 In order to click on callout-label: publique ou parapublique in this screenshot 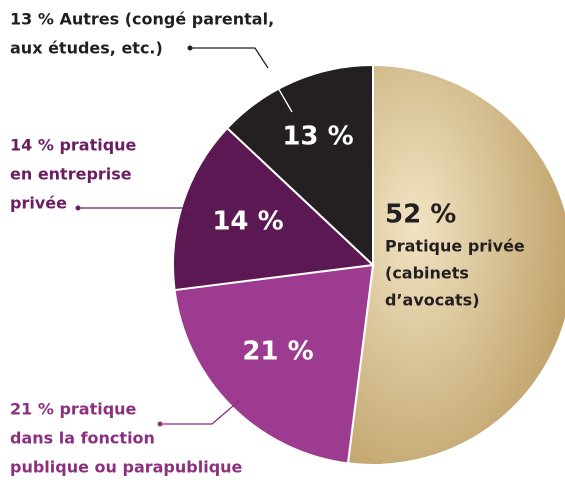, I will do `click(126, 467)`.